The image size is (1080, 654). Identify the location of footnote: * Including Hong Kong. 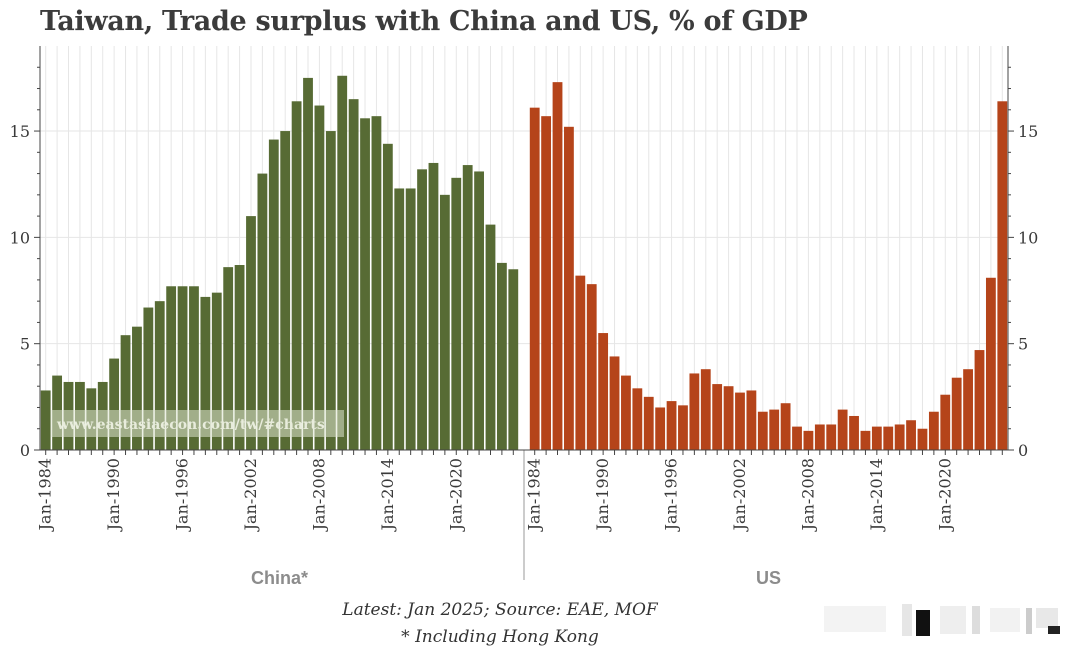
(500, 637).